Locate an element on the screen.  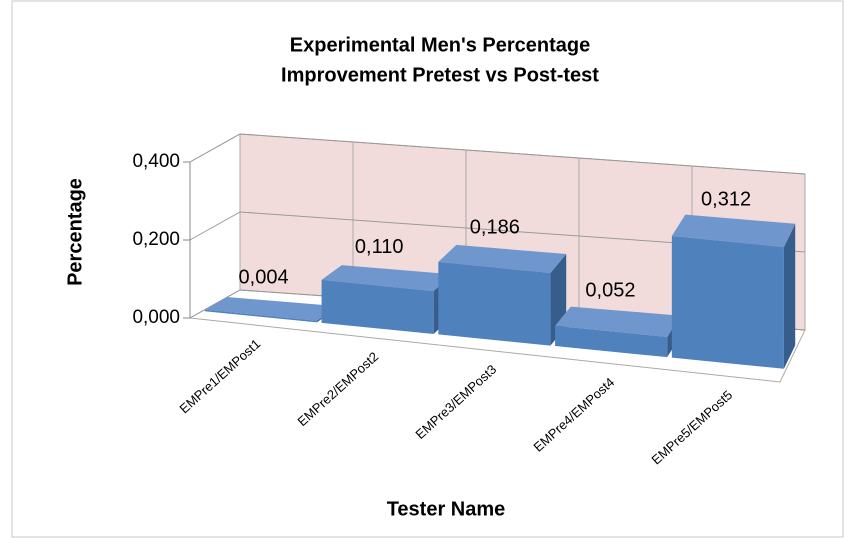
y-axis-title: Percentage is located at coordinates (75, 232).